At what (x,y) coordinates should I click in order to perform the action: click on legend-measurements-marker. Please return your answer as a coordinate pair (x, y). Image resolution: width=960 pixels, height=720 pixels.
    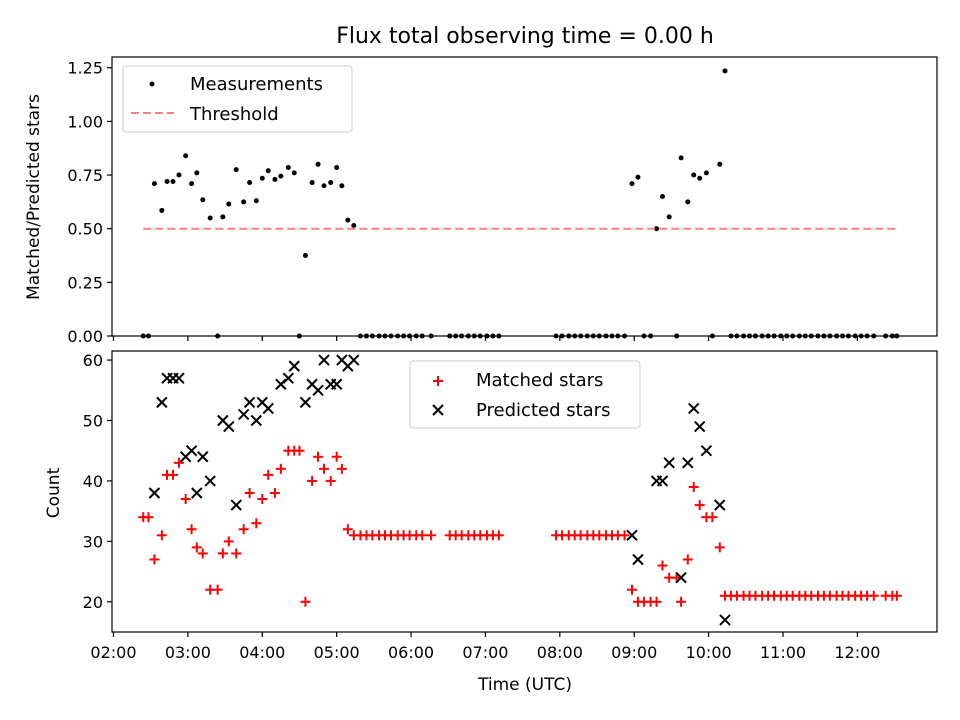
    Looking at the image, I should click on (152, 84).